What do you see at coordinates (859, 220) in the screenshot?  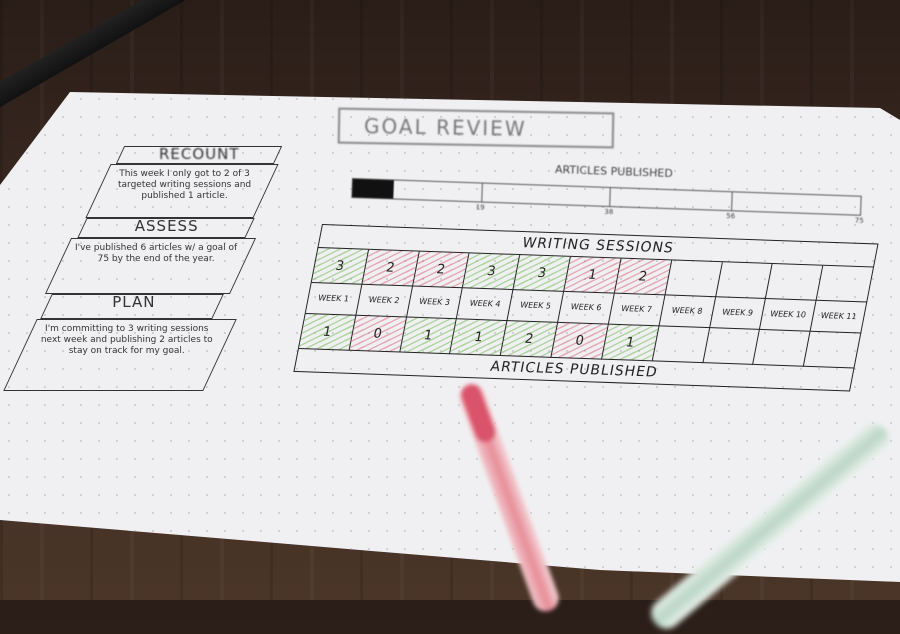 I see `tick-label: 75` at bounding box center [859, 220].